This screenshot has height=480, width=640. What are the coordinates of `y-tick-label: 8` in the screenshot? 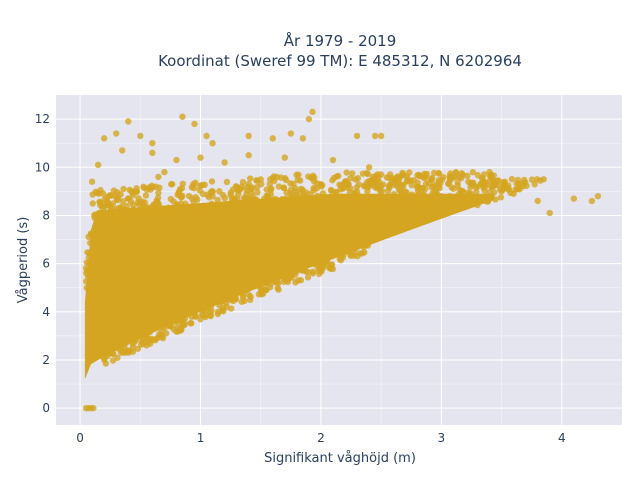 It's located at (46, 215).